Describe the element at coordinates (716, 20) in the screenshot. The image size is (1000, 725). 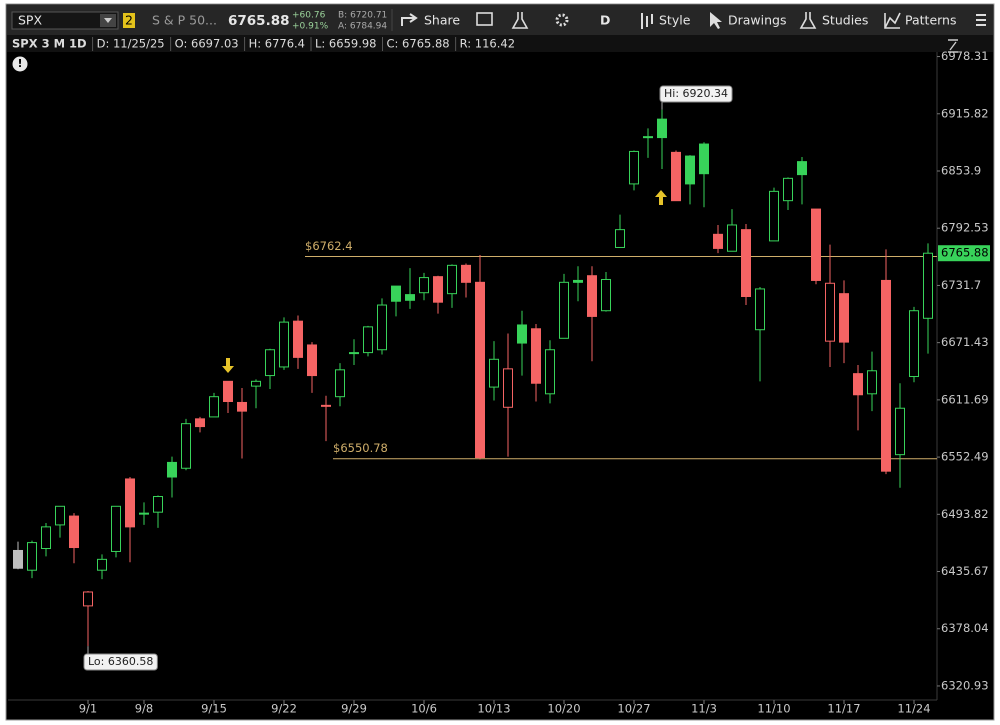
I see `drawings-icon` at that location.